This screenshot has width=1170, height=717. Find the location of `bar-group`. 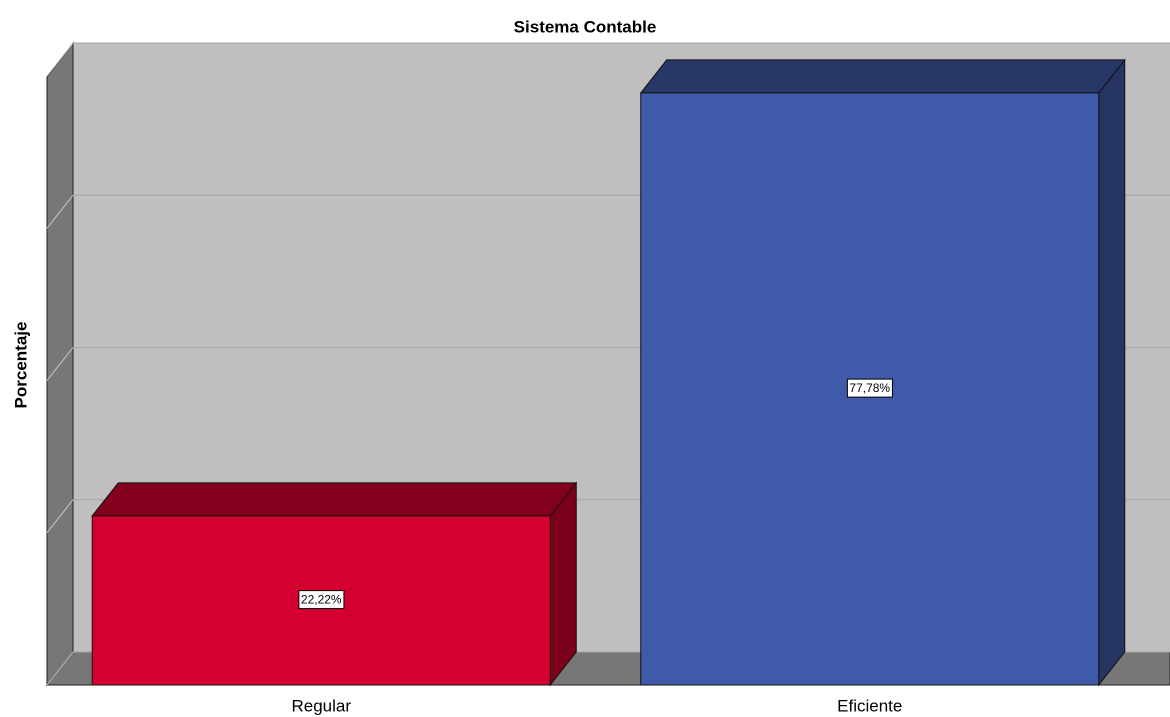

bar-group is located at coordinates (334, 584).